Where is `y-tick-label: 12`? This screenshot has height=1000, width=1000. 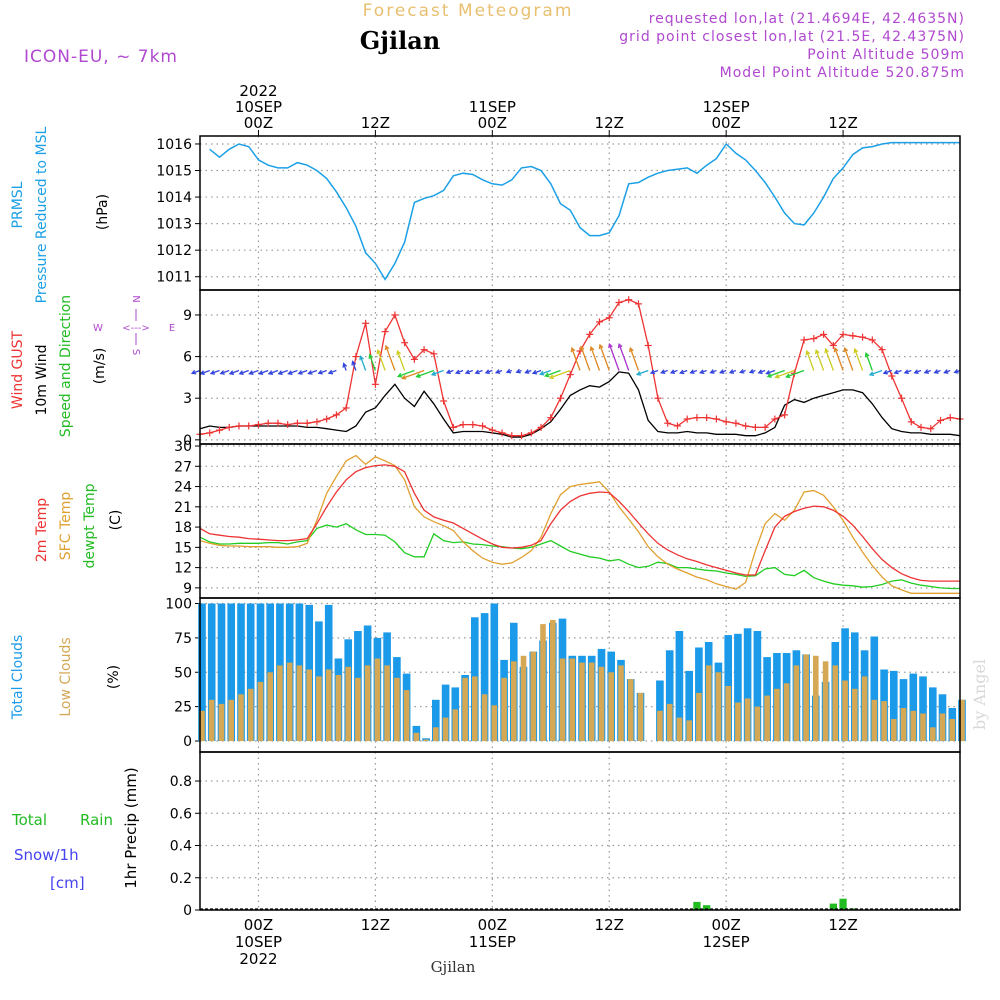 y-tick-label: 12 is located at coordinates (183, 569).